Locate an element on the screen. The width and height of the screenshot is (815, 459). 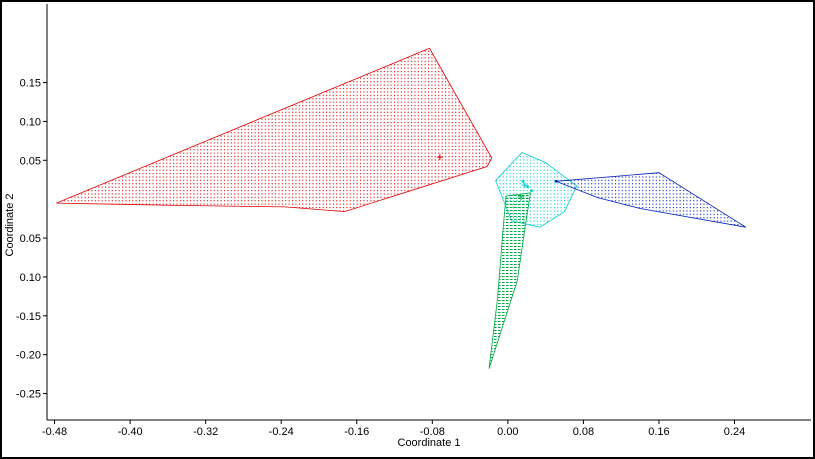
y-tick-label: -0.15 is located at coordinates (28, 317).